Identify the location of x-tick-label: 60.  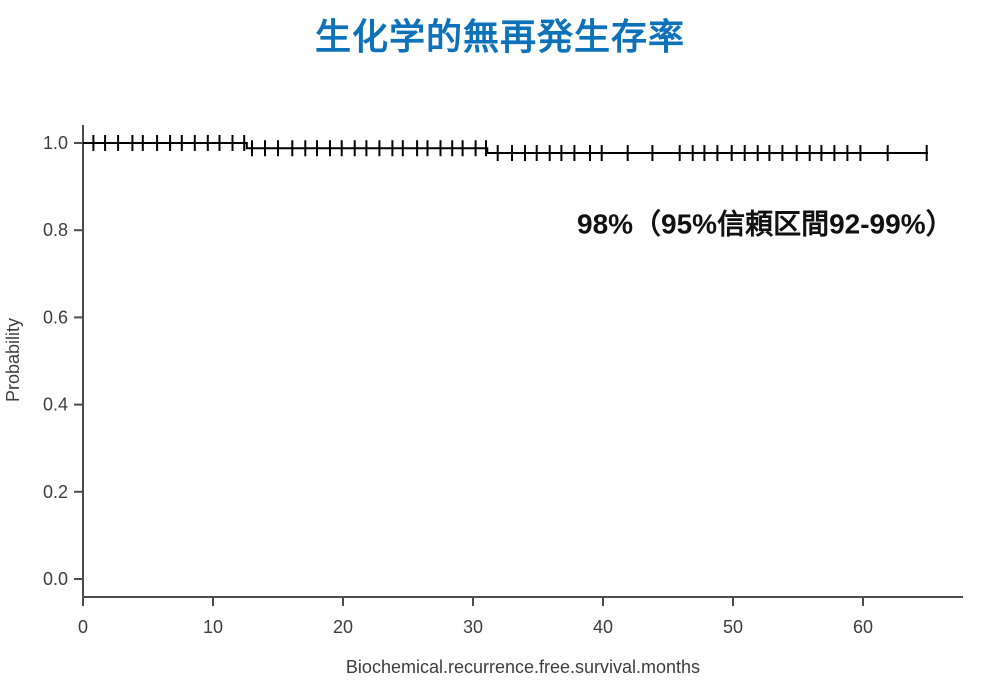
(863, 627).